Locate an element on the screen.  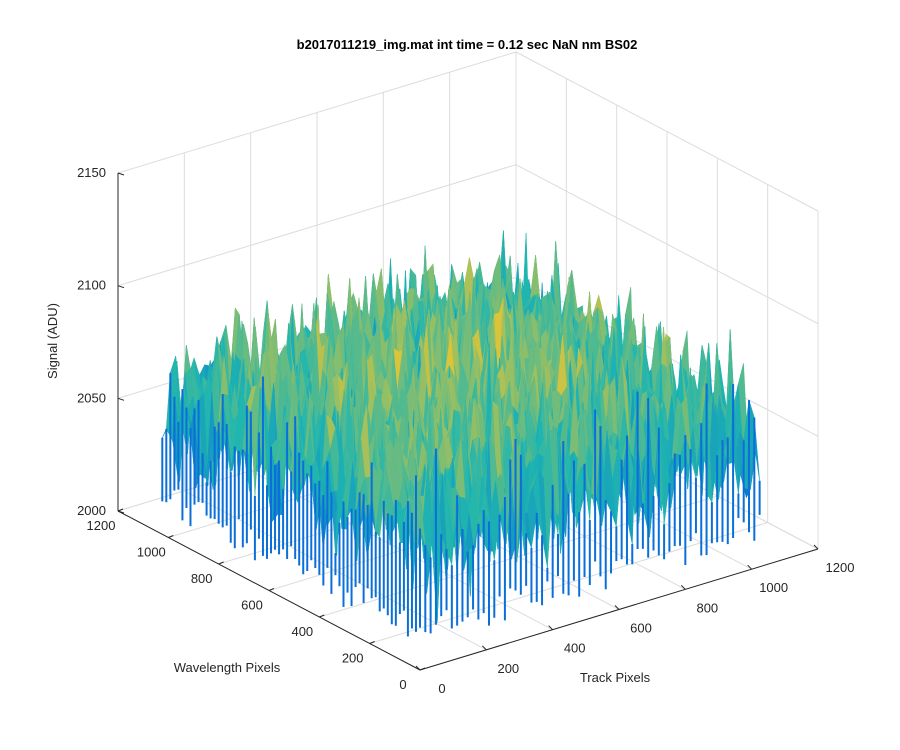
y-tick-label: 800 is located at coordinates (202, 578).